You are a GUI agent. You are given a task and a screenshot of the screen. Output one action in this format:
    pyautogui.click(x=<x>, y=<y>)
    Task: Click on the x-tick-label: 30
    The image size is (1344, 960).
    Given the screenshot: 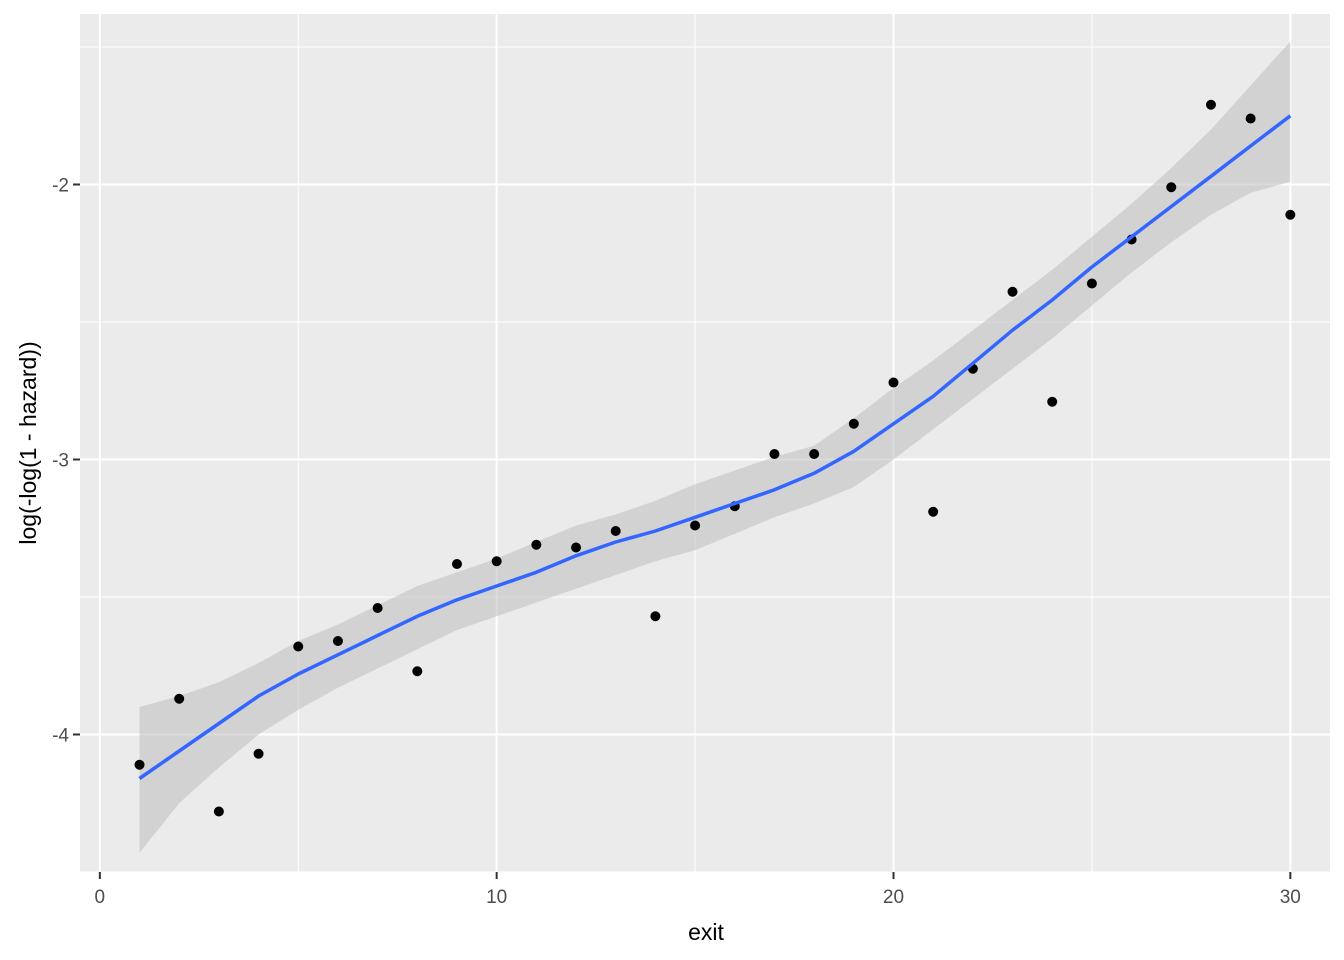 What is the action you would take?
    pyautogui.click(x=1290, y=897)
    